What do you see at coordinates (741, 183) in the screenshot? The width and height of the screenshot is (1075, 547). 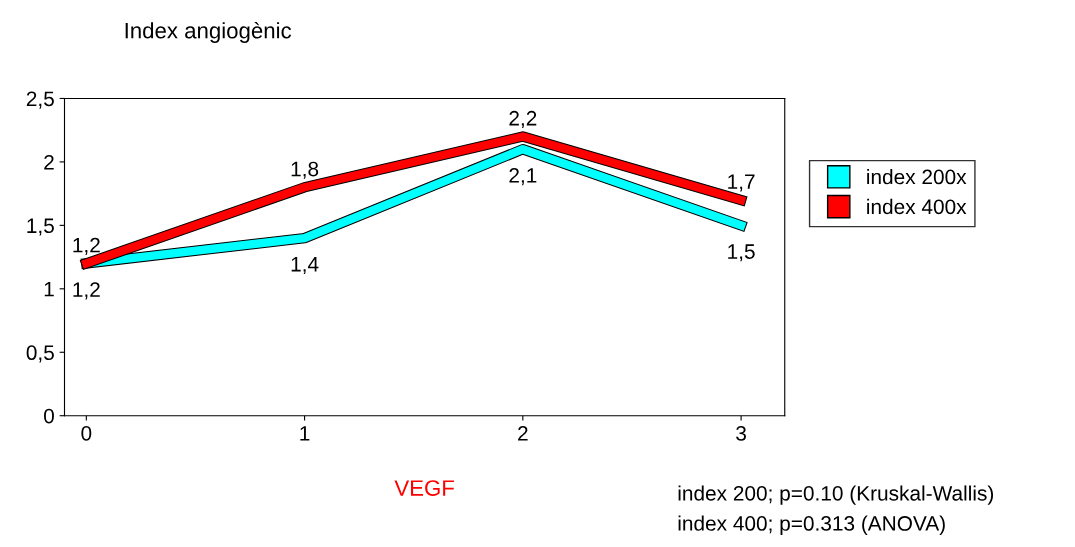 I see `data-label: 1,7` at bounding box center [741, 183].